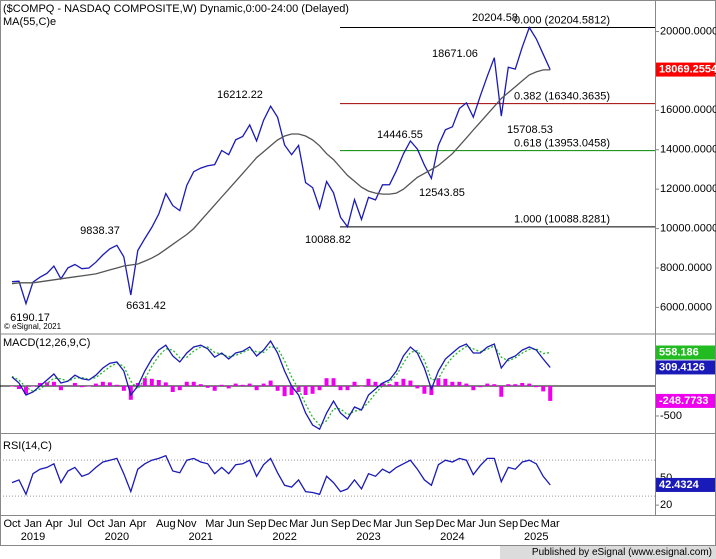 The width and height of the screenshot is (716, 559). I want to click on y-tick-label: 14000.0000, so click(688, 150).